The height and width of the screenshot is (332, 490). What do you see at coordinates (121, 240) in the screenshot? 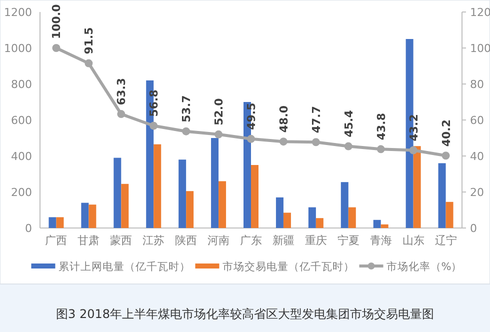
I see `x-tick-label: 蒙西` at bounding box center [121, 240].